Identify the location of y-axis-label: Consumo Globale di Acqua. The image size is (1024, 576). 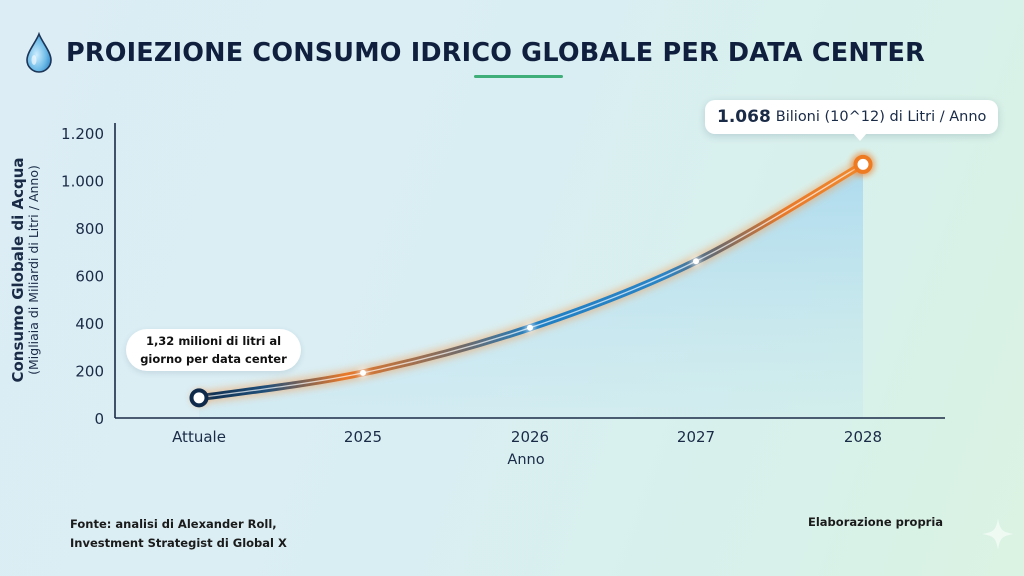
(18, 270).